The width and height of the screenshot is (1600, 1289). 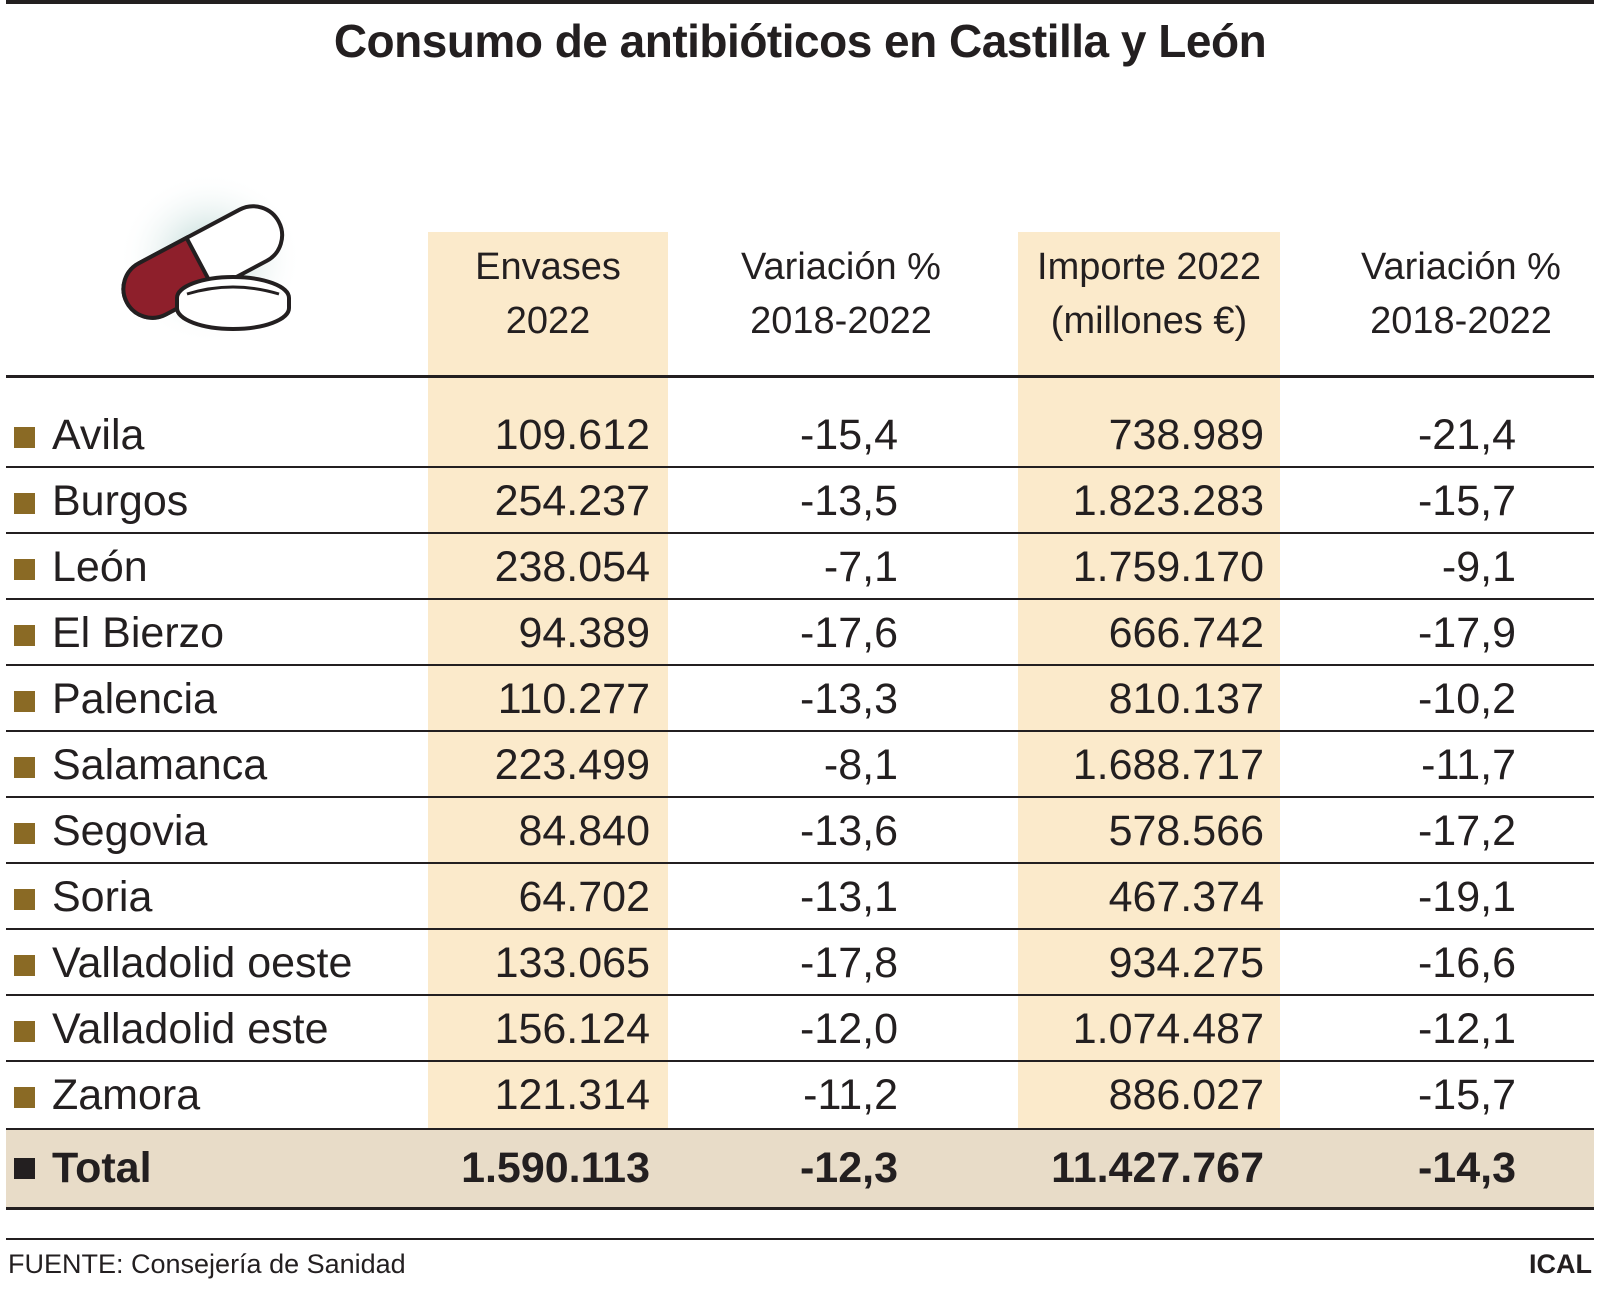 What do you see at coordinates (800, 2) in the screenshot?
I see `top-rule` at bounding box center [800, 2].